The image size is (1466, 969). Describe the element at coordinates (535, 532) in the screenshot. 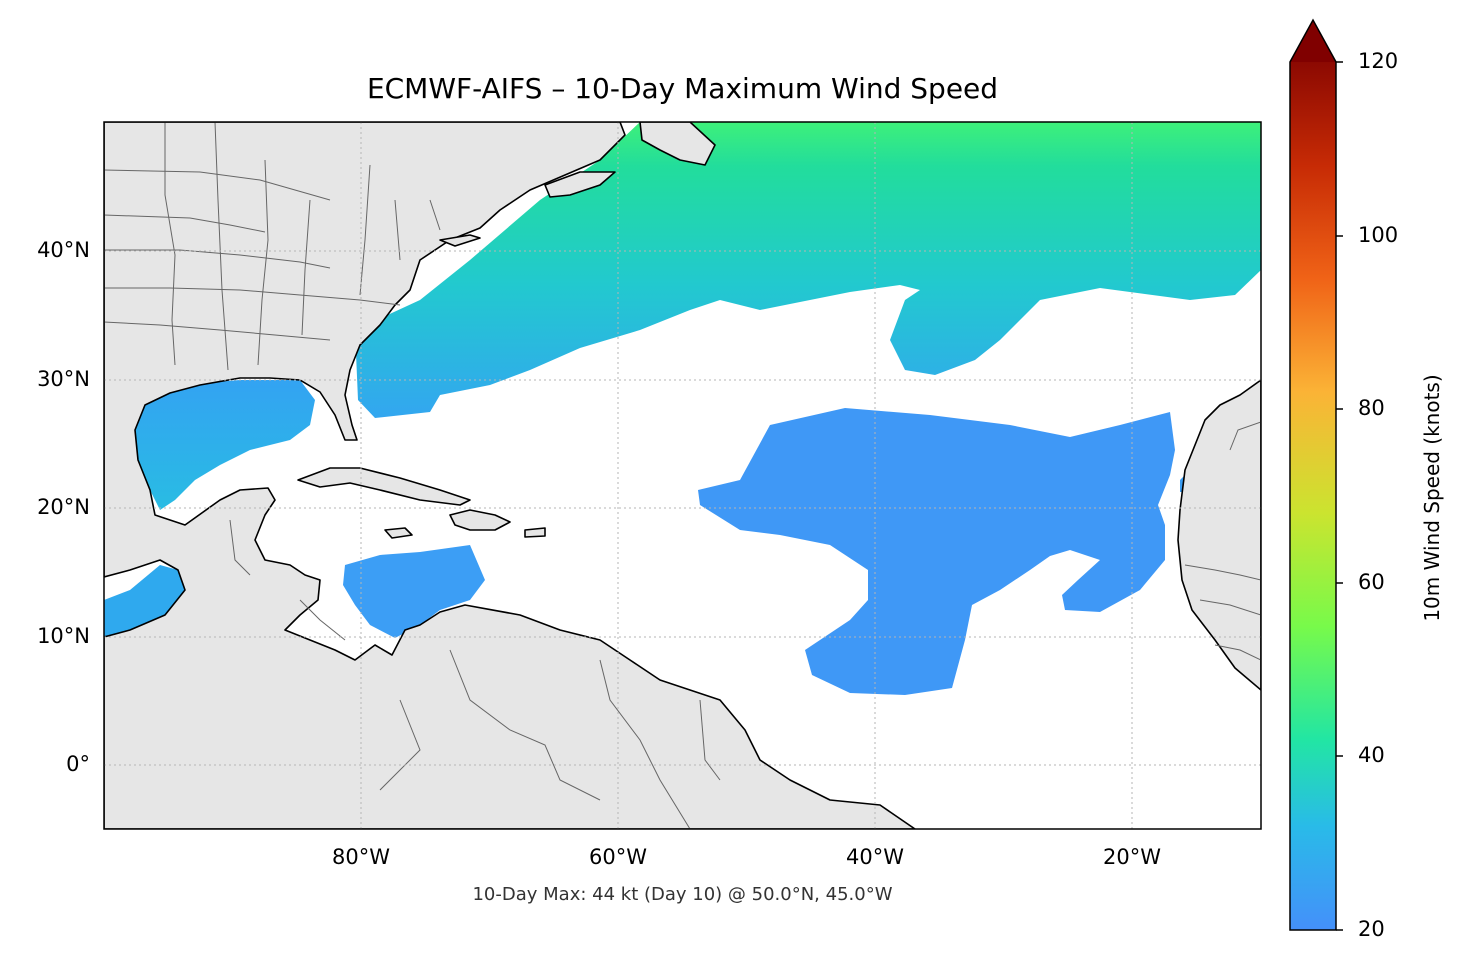

I see `land-puerto-rico` at that location.